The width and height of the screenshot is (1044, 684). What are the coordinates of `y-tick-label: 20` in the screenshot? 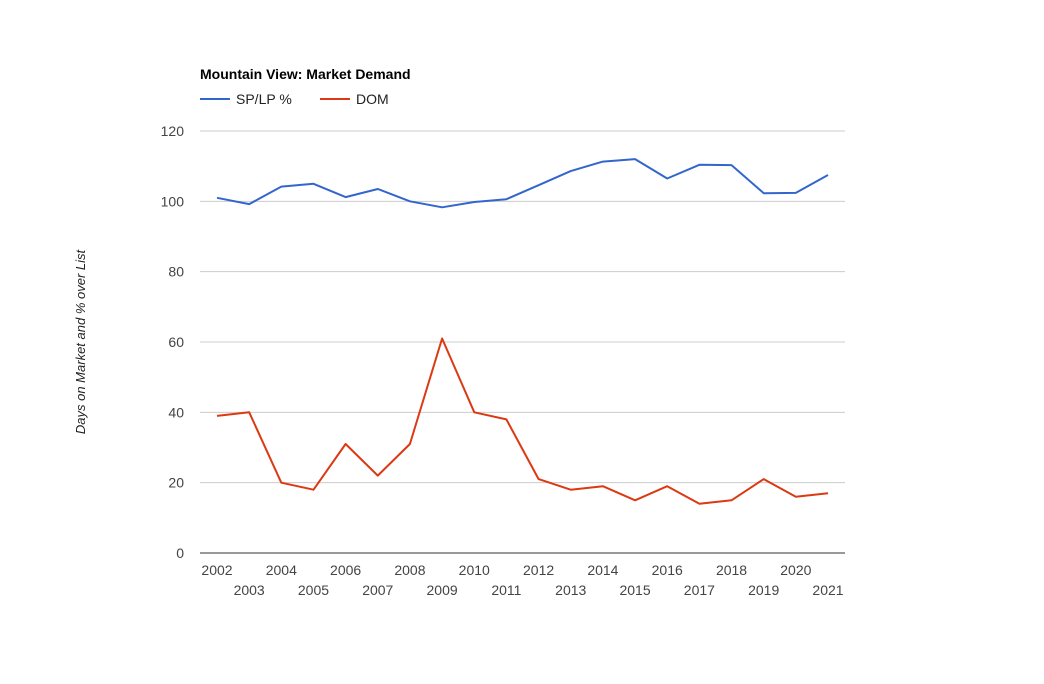 It's located at (176, 483).